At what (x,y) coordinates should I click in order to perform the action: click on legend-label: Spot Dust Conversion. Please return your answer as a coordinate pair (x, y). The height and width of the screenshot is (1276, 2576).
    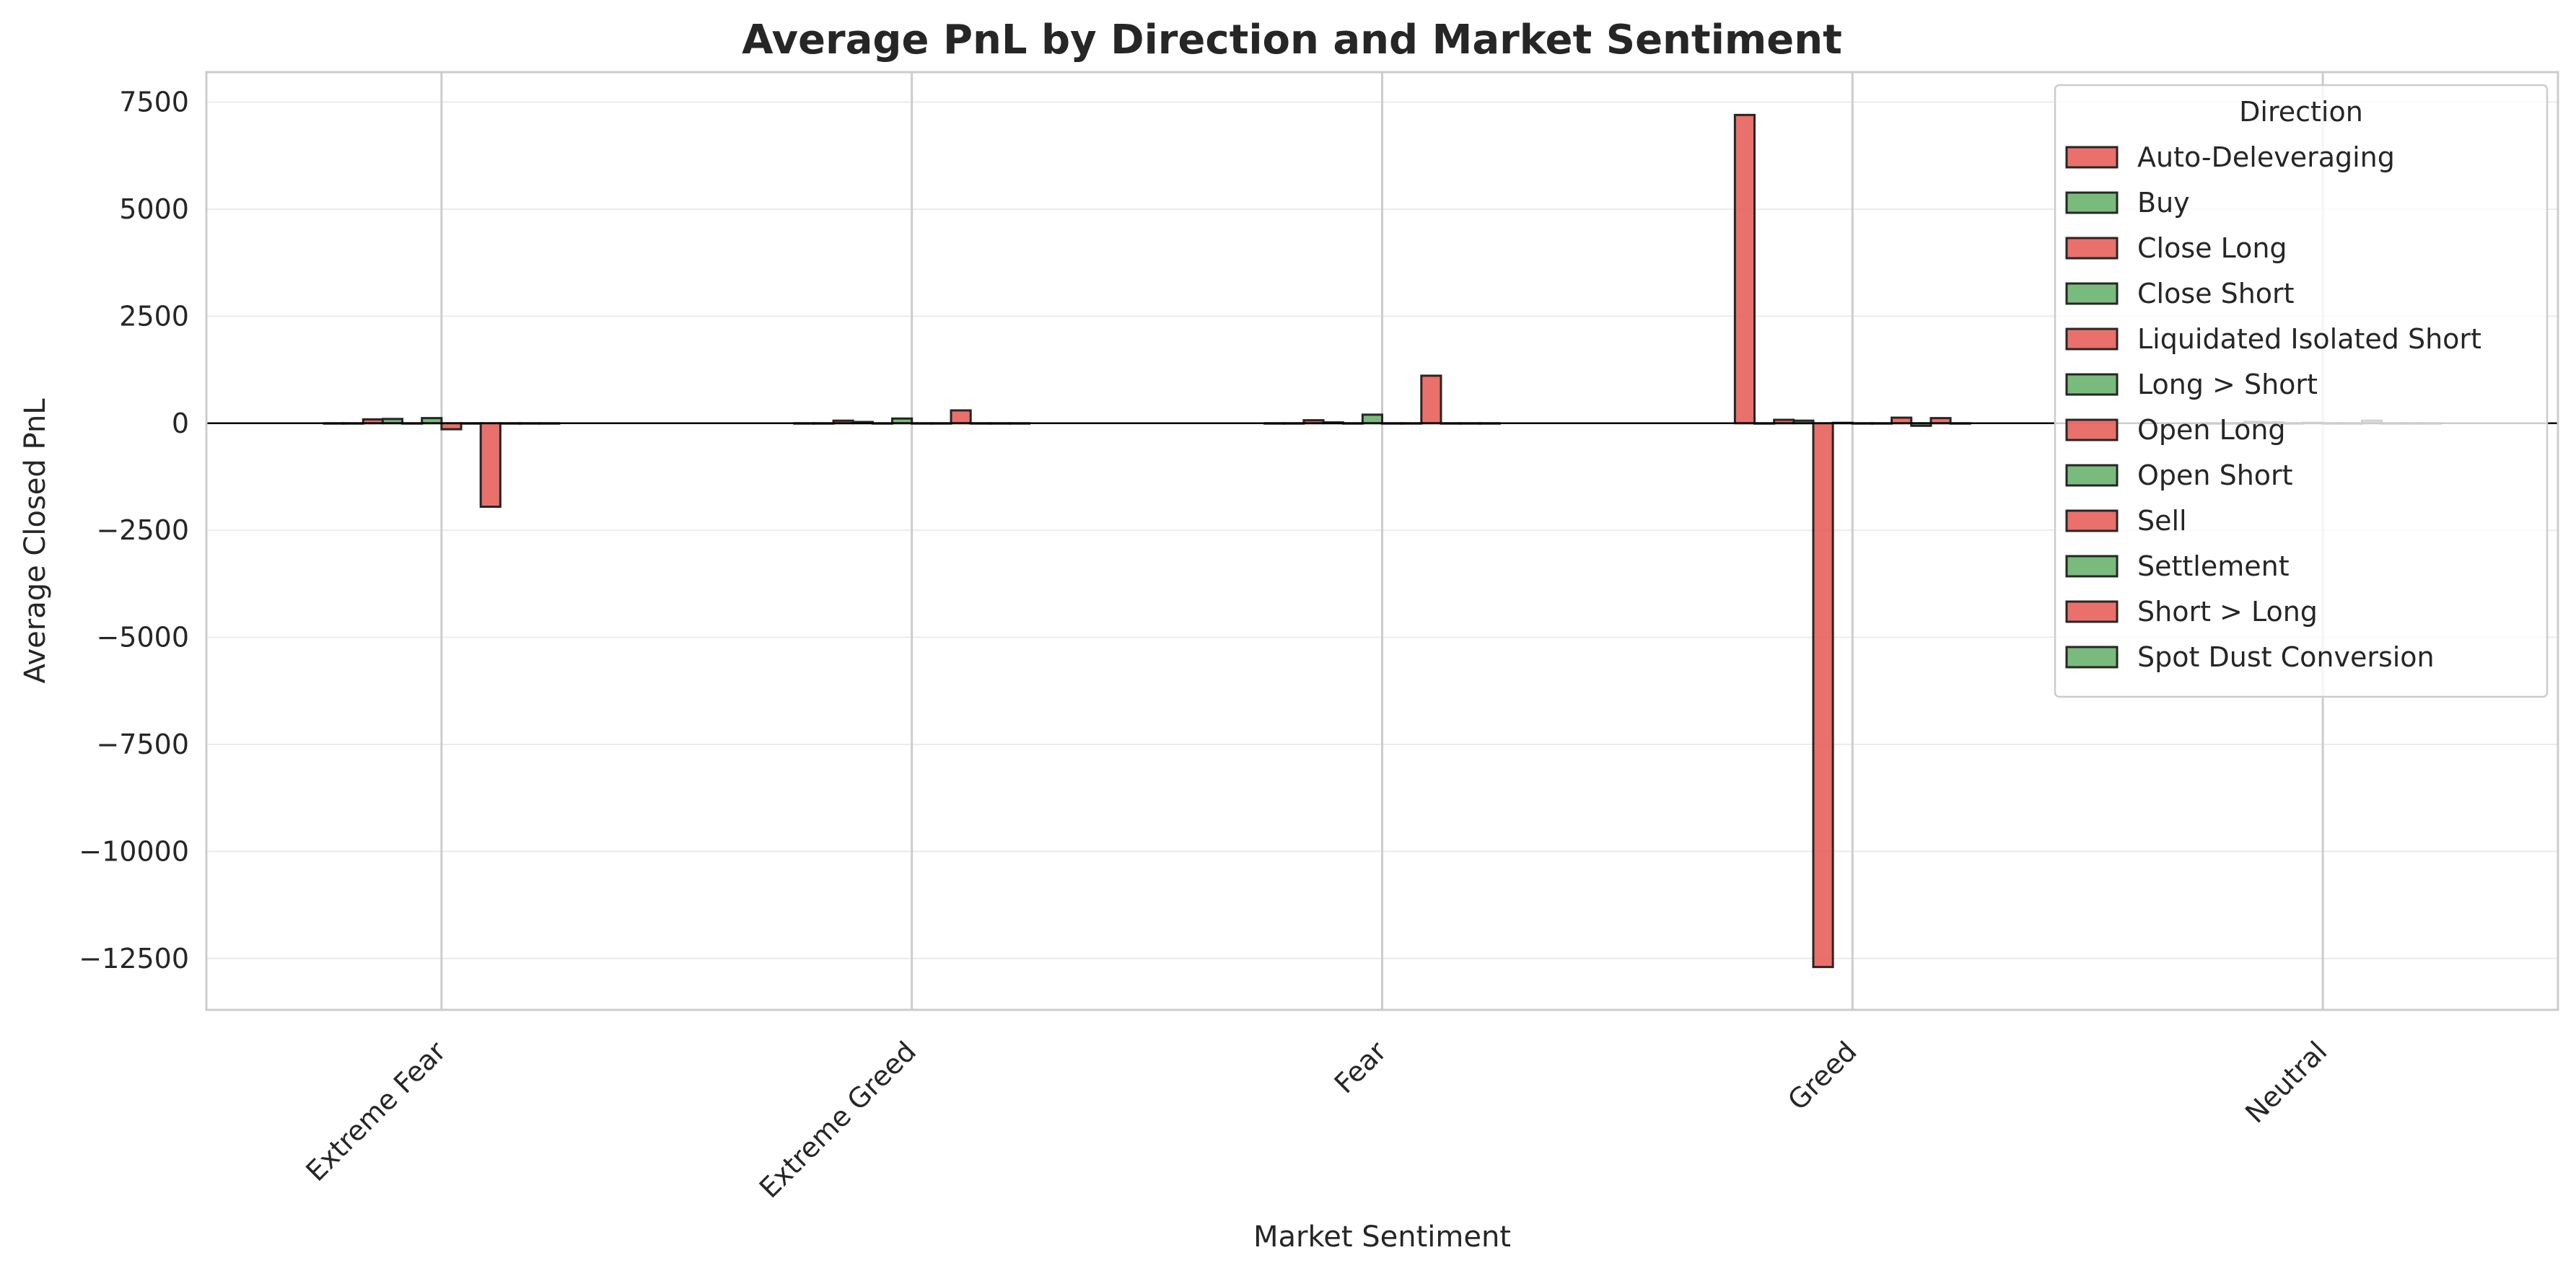
    Looking at the image, I should click on (2286, 657).